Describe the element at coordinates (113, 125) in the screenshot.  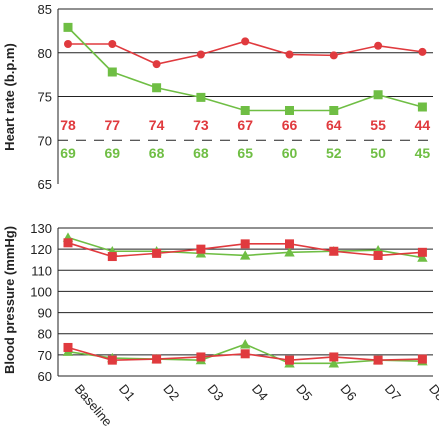
I see `count-label: 77` at that location.